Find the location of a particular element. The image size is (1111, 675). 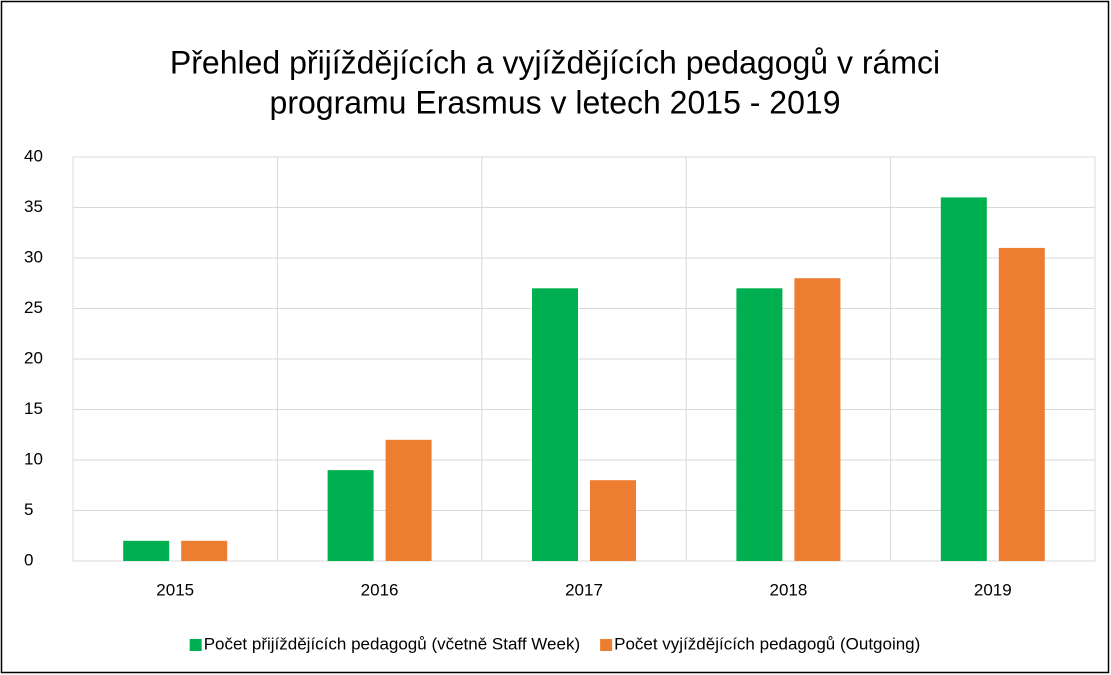

y-tick-label: 30 is located at coordinates (33, 256).